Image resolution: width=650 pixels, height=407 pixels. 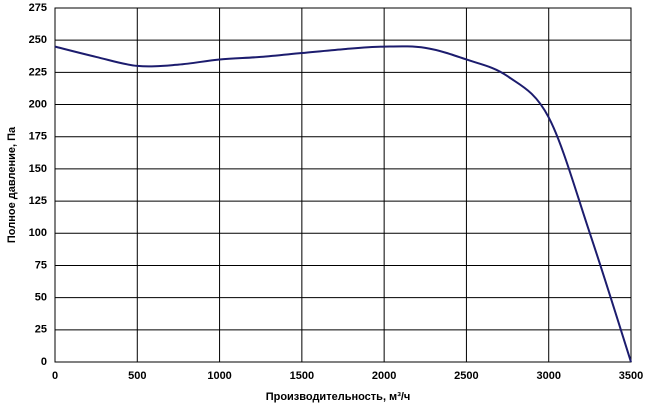 What do you see at coordinates (41, 265) in the screenshot?
I see `y-tick-label: 75` at bounding box center [41, 265].